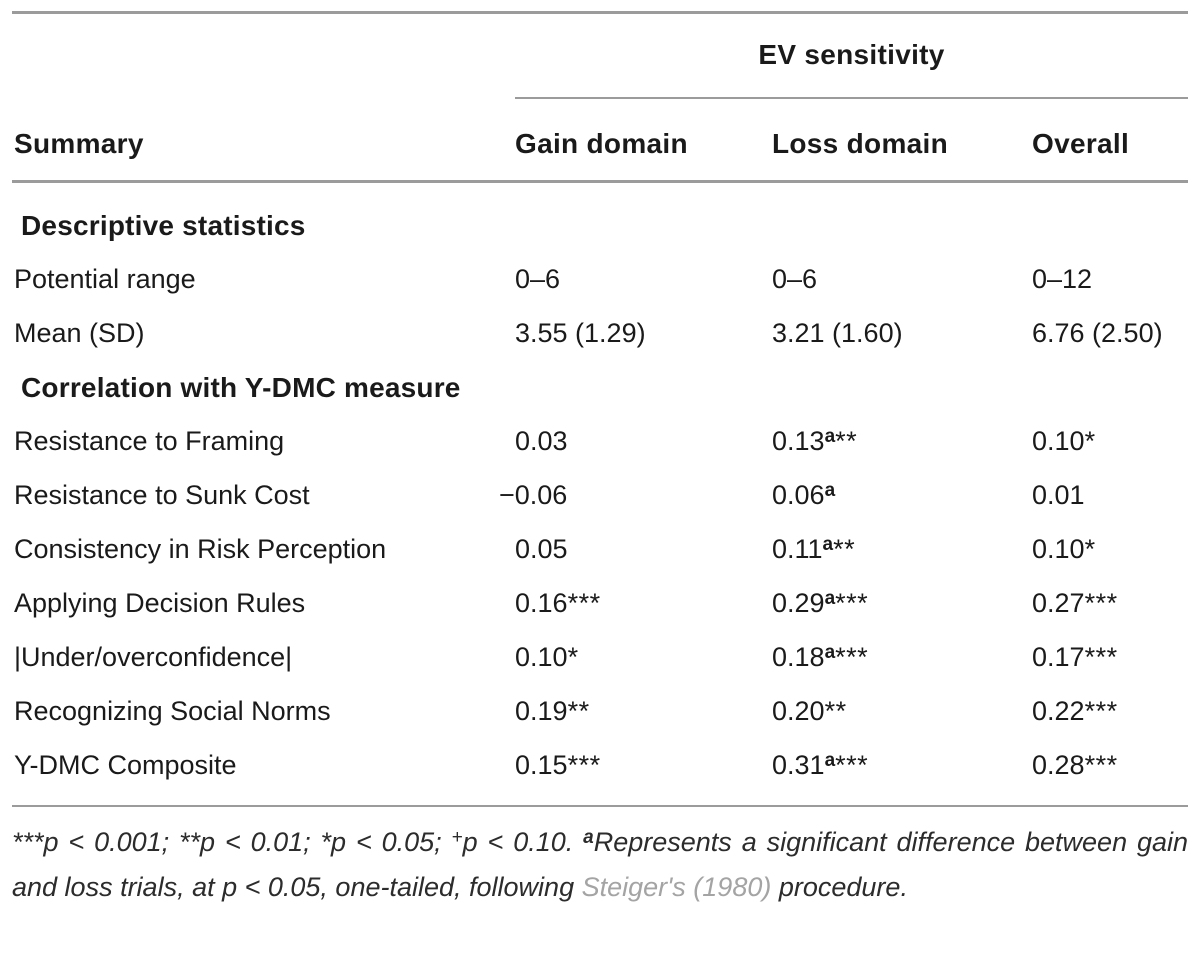 This screenshot has height=958, width=1200. I want to click on row-label: |Under/overconfidence|, so click(153, 657).